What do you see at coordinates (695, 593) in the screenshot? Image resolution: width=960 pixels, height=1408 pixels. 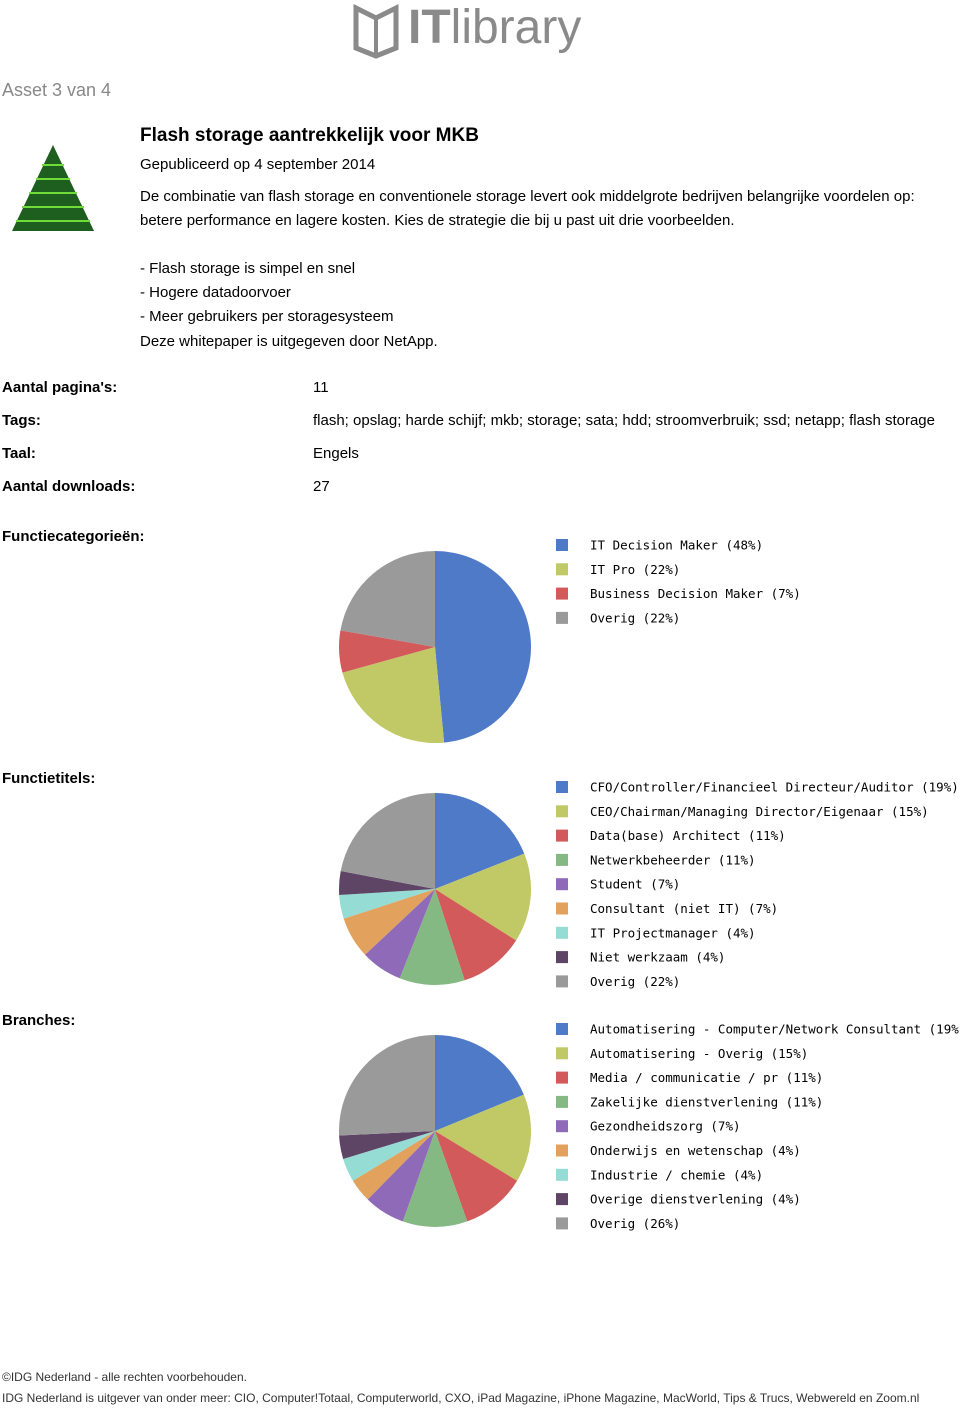 I see `legend-label: Business Decision Maker (7%)` at bounding box center [695, 593].